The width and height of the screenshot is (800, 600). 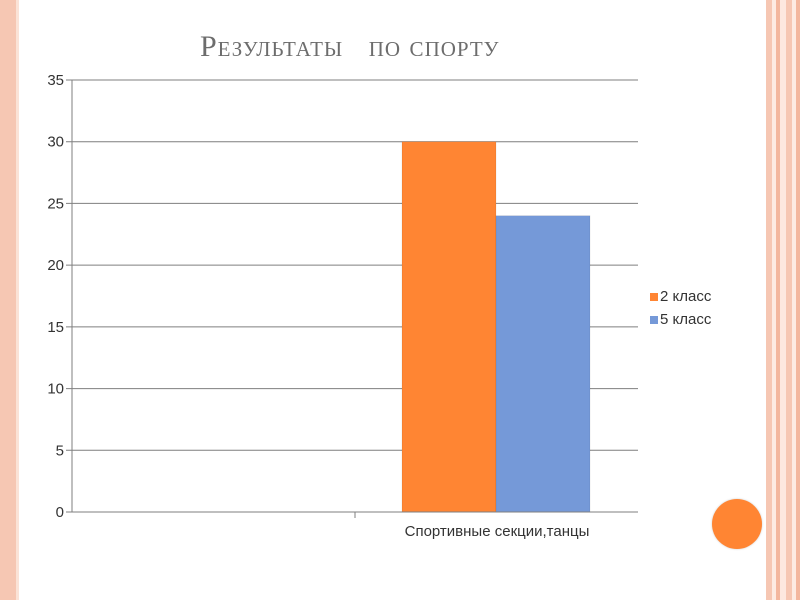 What do you see at coordinates (60, 512) in the screenshot?
I see `y-tick-label: 0` at bounding box center [60, 512].